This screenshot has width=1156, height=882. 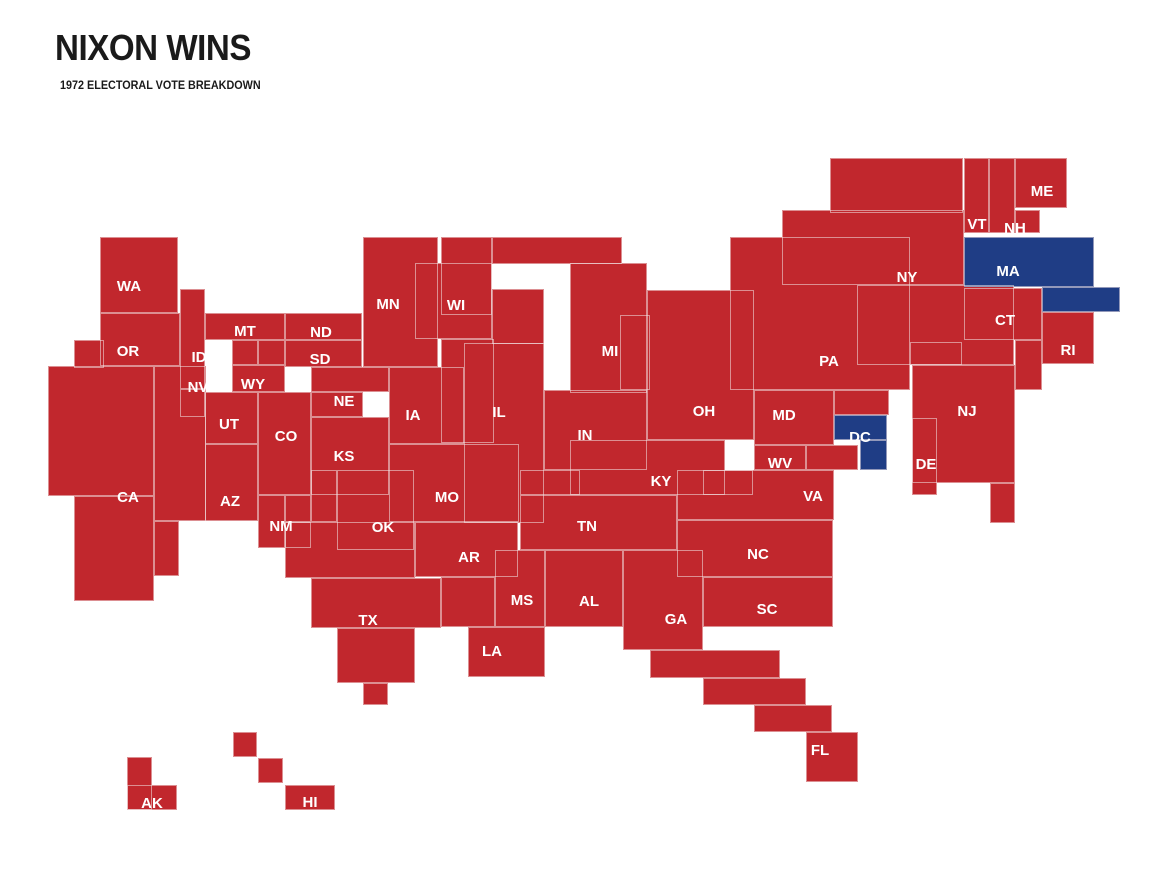 I want to click on state-nj, so click(x=963, y=444).